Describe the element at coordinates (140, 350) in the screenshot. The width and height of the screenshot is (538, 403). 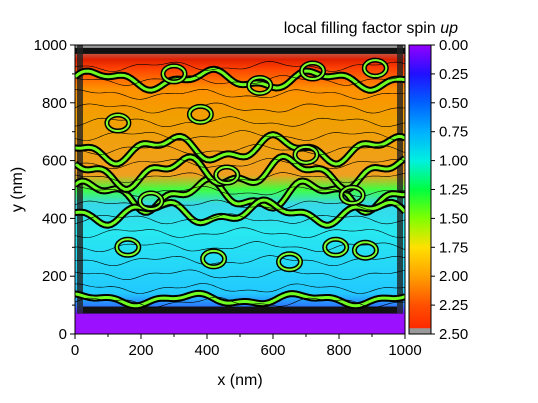
I see `x-tick-label: 200` at that location.